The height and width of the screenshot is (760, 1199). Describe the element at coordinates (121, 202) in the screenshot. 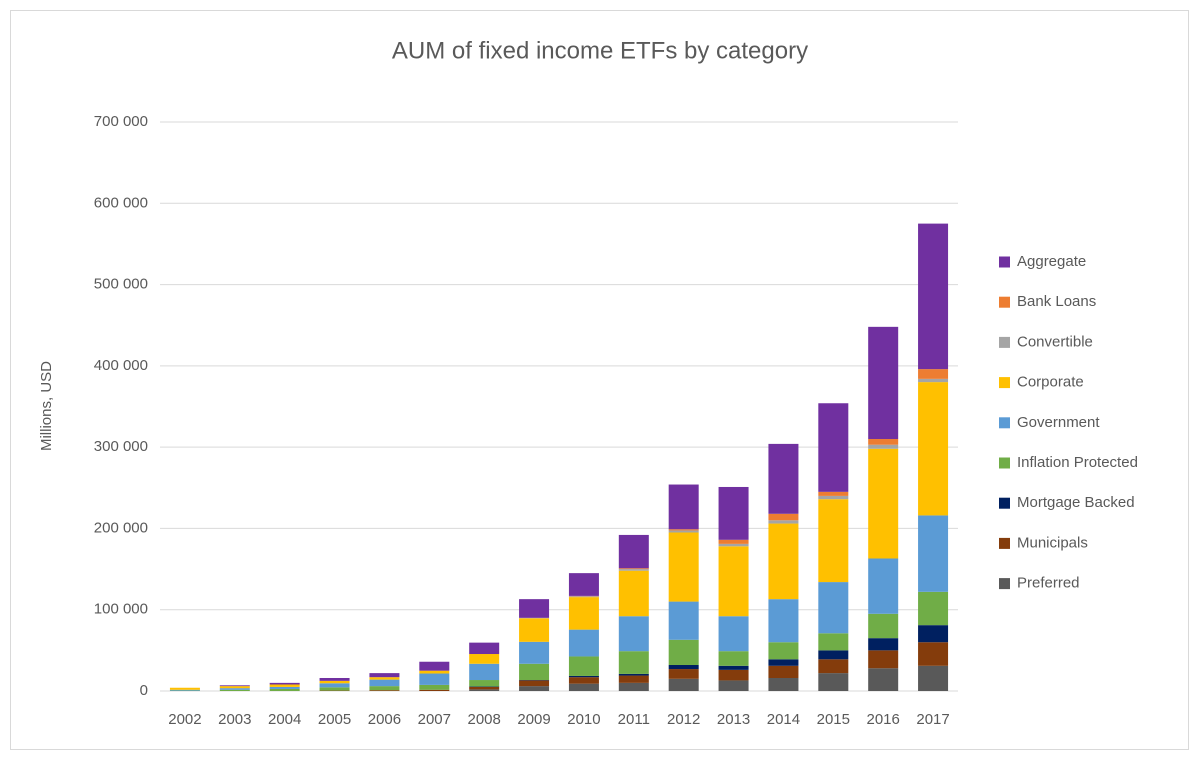

I see `y-tick-label: 600 000` at that location.